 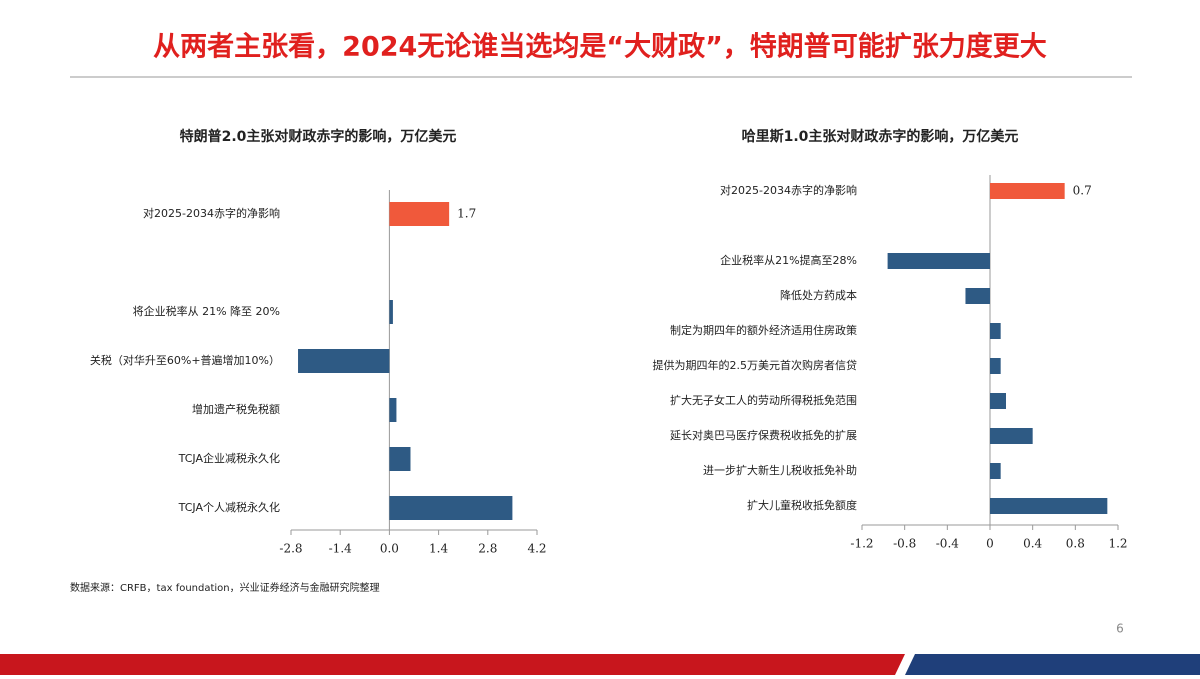 What do you see at coordinates (318, 136) in the screenshot?
I see `chart-title: 特朗普2.0主张对财政赤字的影响，万亿美元` at bounding box center [318, 136].